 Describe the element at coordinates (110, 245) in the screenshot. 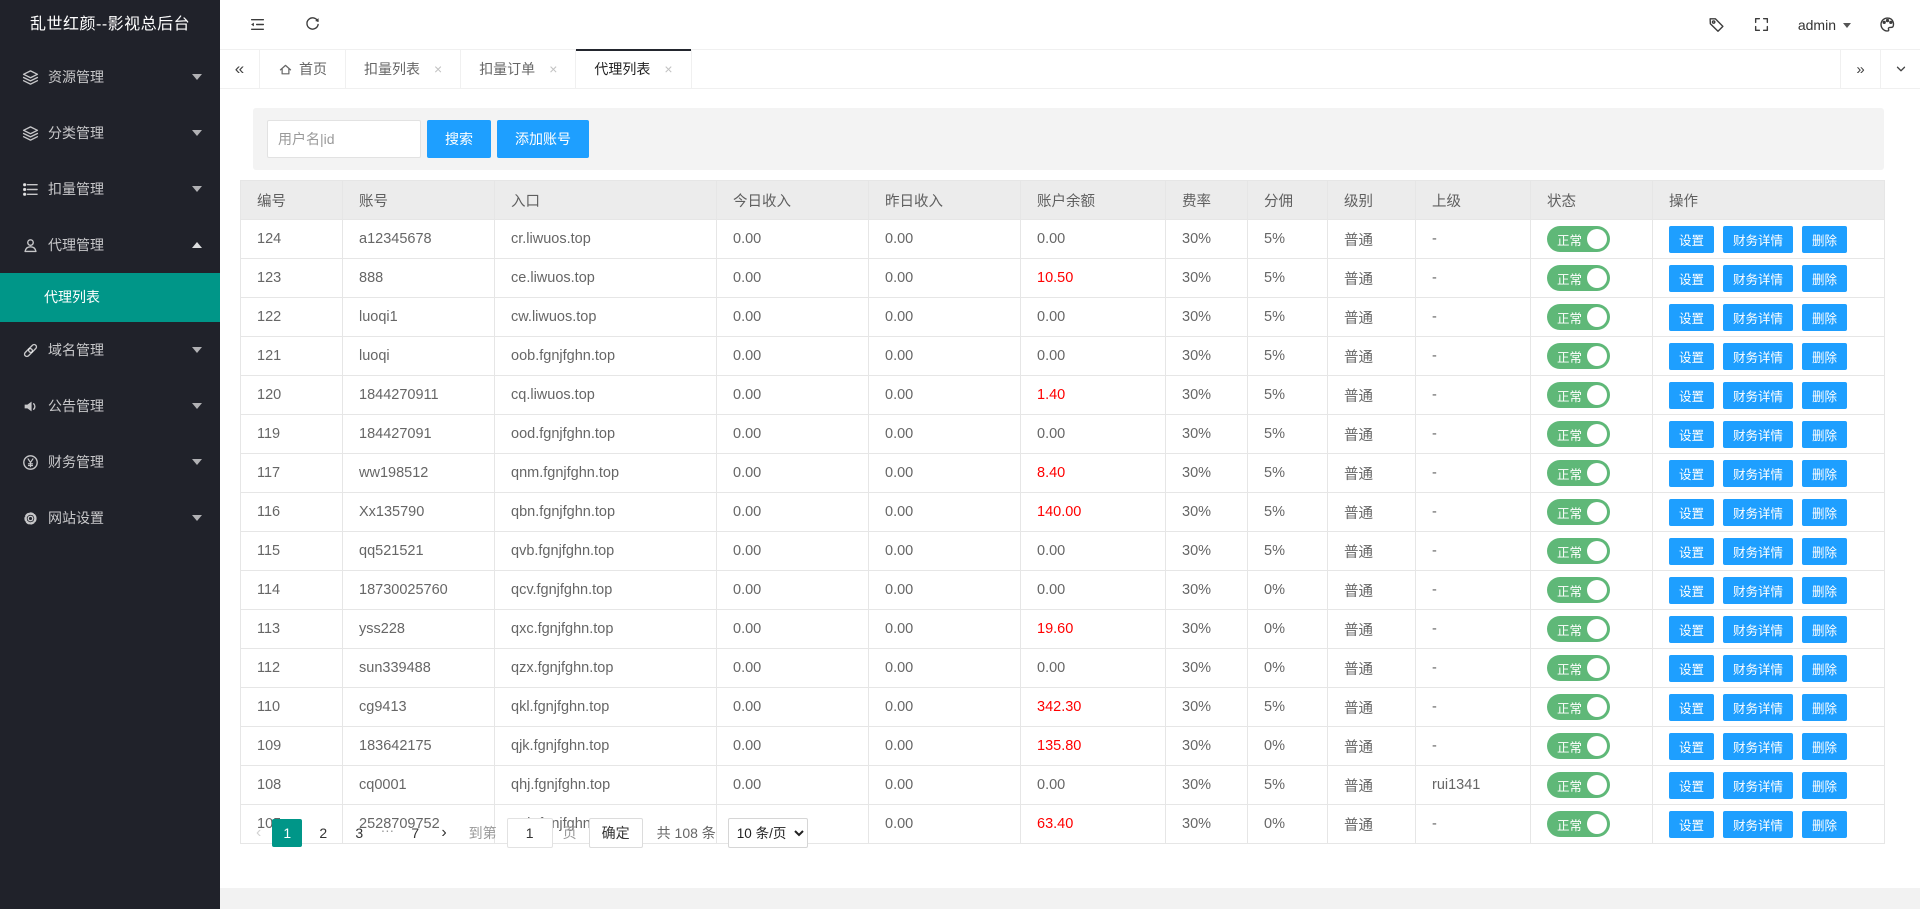

I see `sidebar-item-3: 代理管理` at that location.